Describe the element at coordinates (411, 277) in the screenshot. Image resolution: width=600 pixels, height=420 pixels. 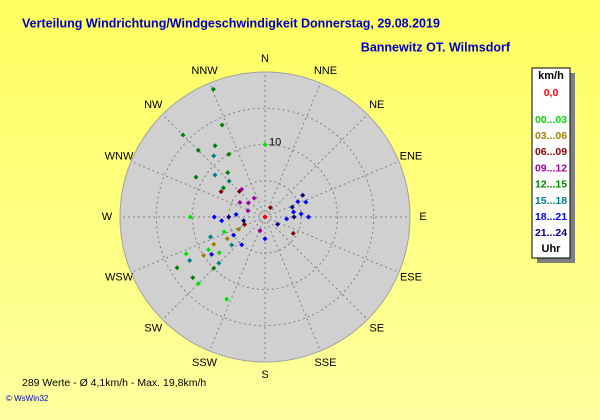
I see `direction-label: ESE` at that location.